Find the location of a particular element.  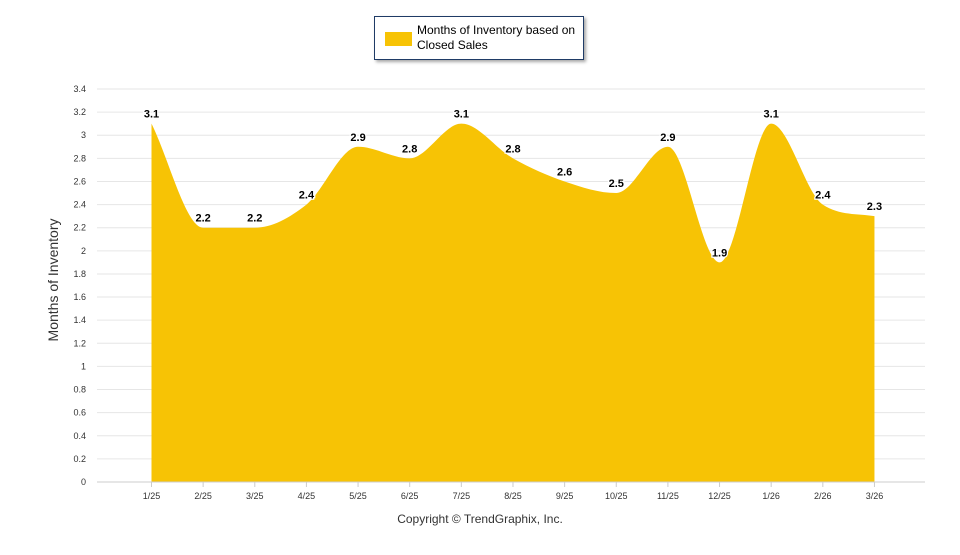

x-tick-label: 10/25 is located at coordinates (616, 496).